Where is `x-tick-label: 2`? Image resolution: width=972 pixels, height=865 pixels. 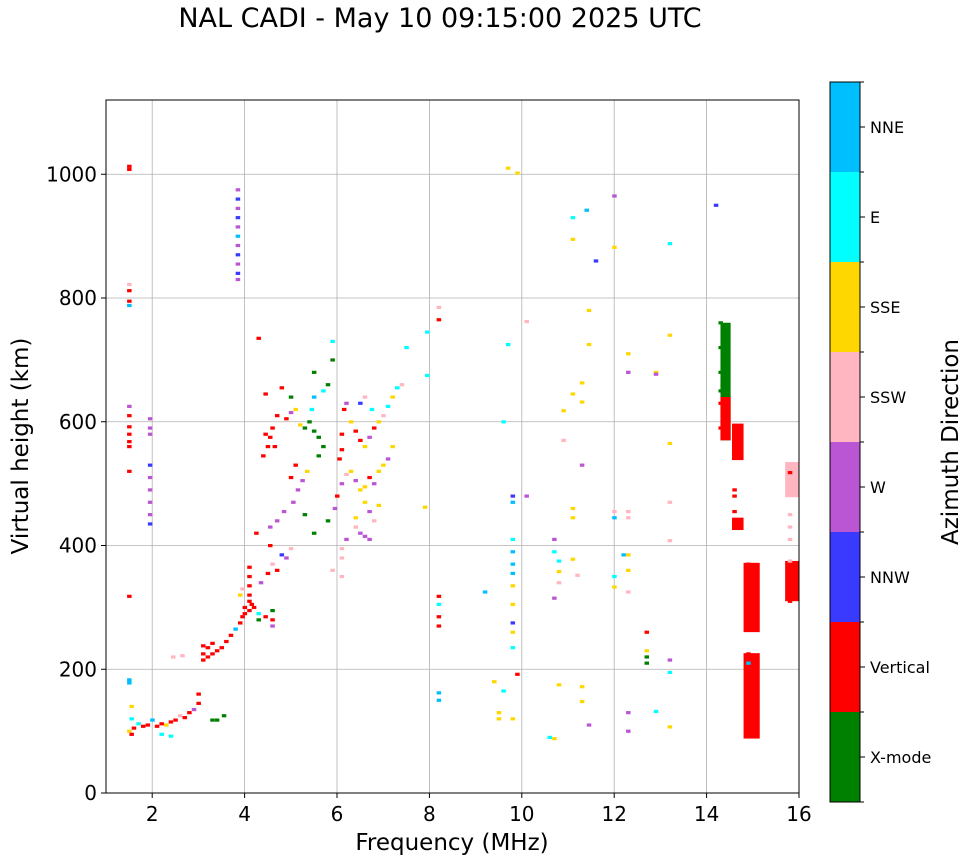 x-tick-label: 2 is located at coordinates (152, 814).